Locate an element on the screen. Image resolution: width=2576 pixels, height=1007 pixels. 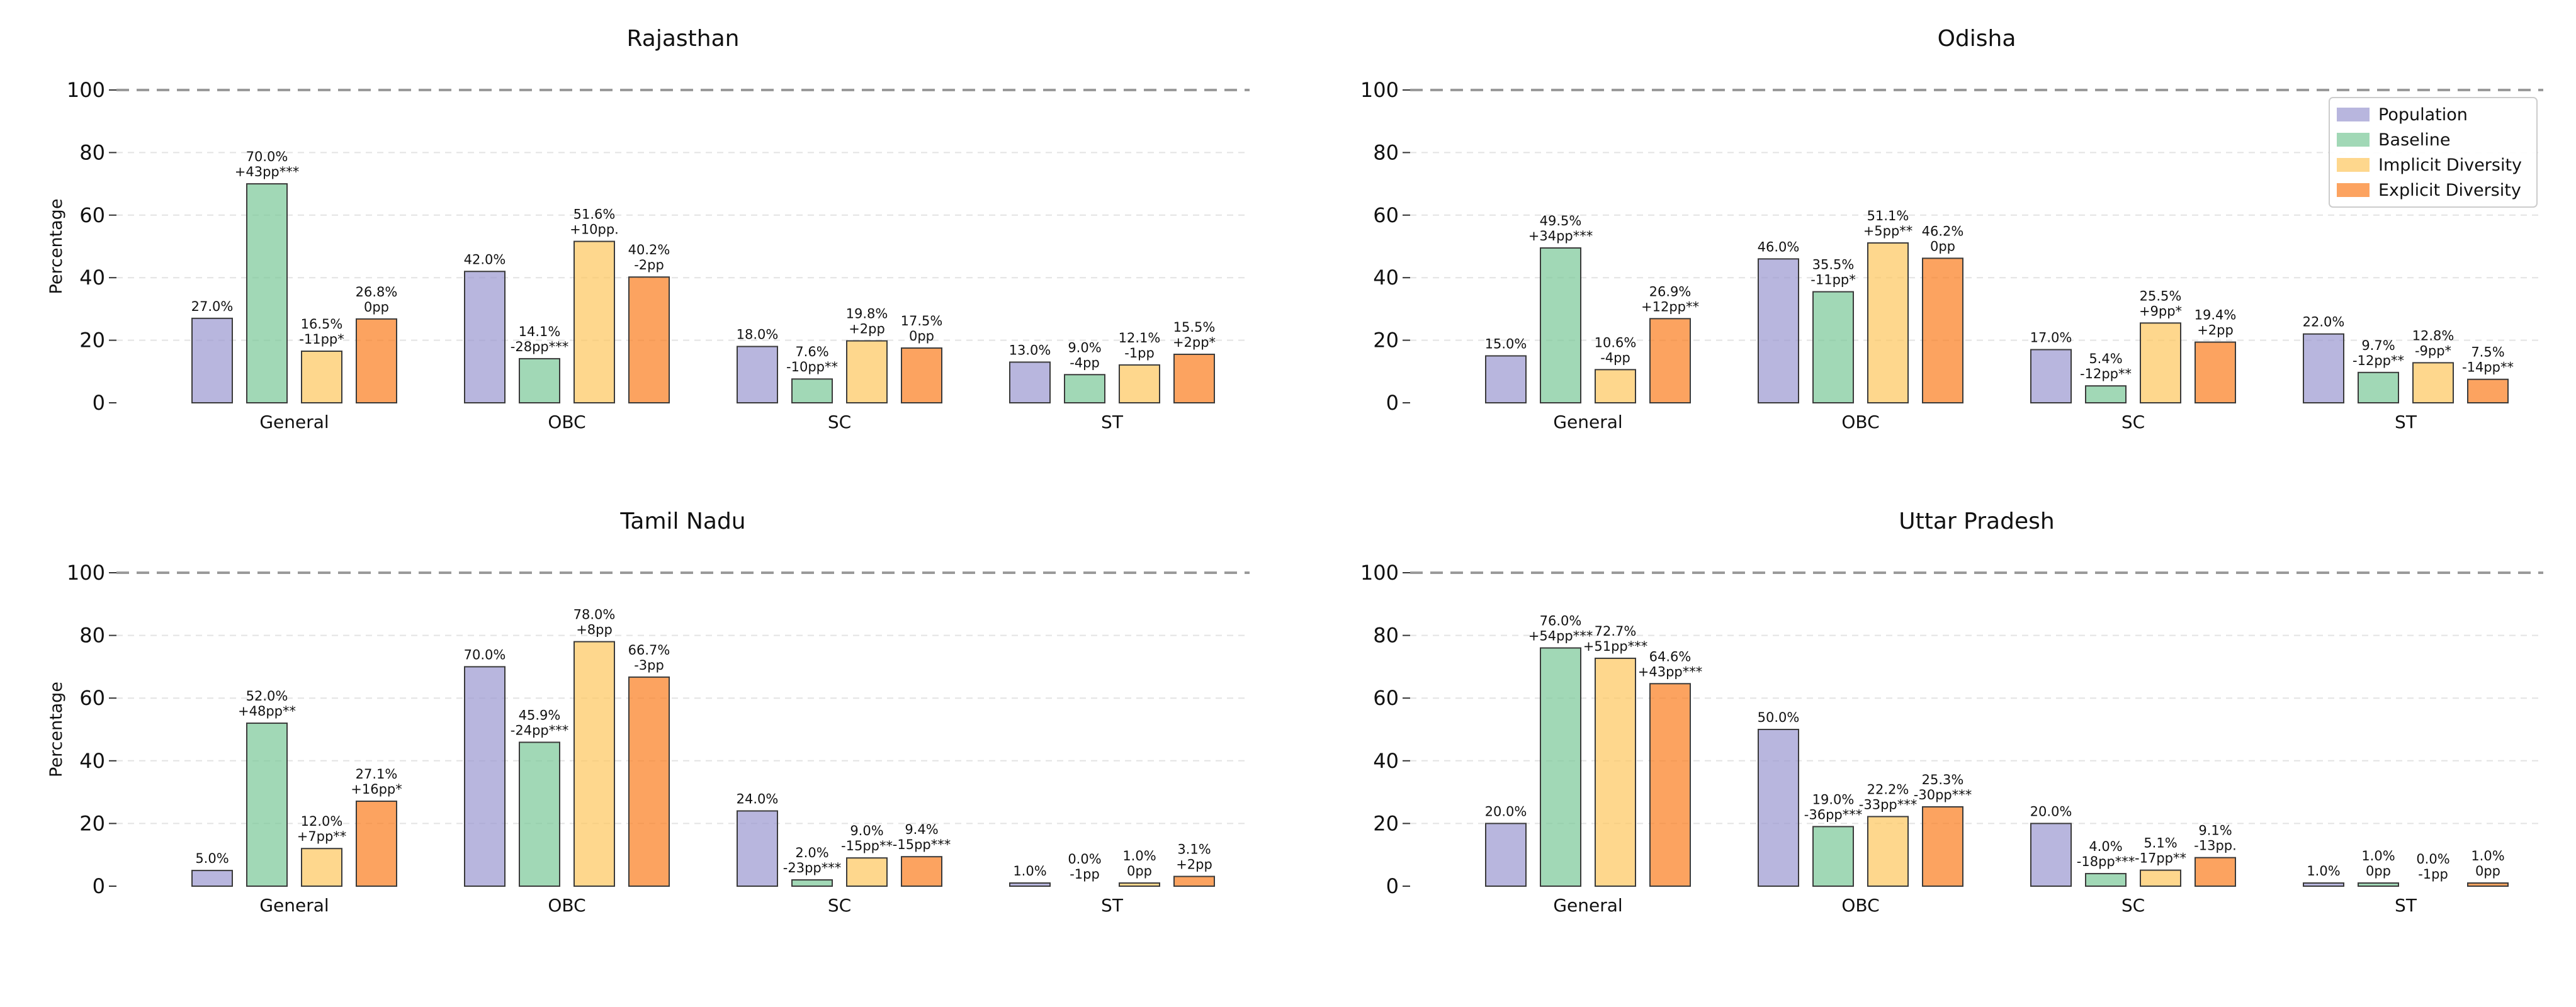
data-label: 14.1% is located at coordinates (540, 331).